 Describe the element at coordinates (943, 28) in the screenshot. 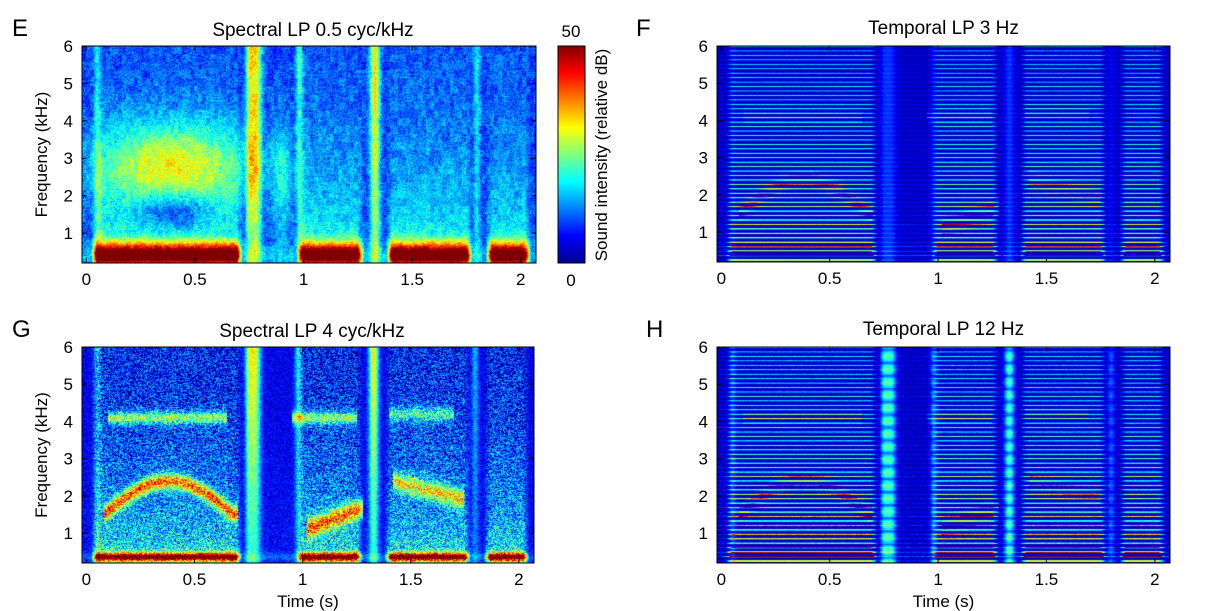

I see `chart-title: Temporal LP 3 Hz` at that location.